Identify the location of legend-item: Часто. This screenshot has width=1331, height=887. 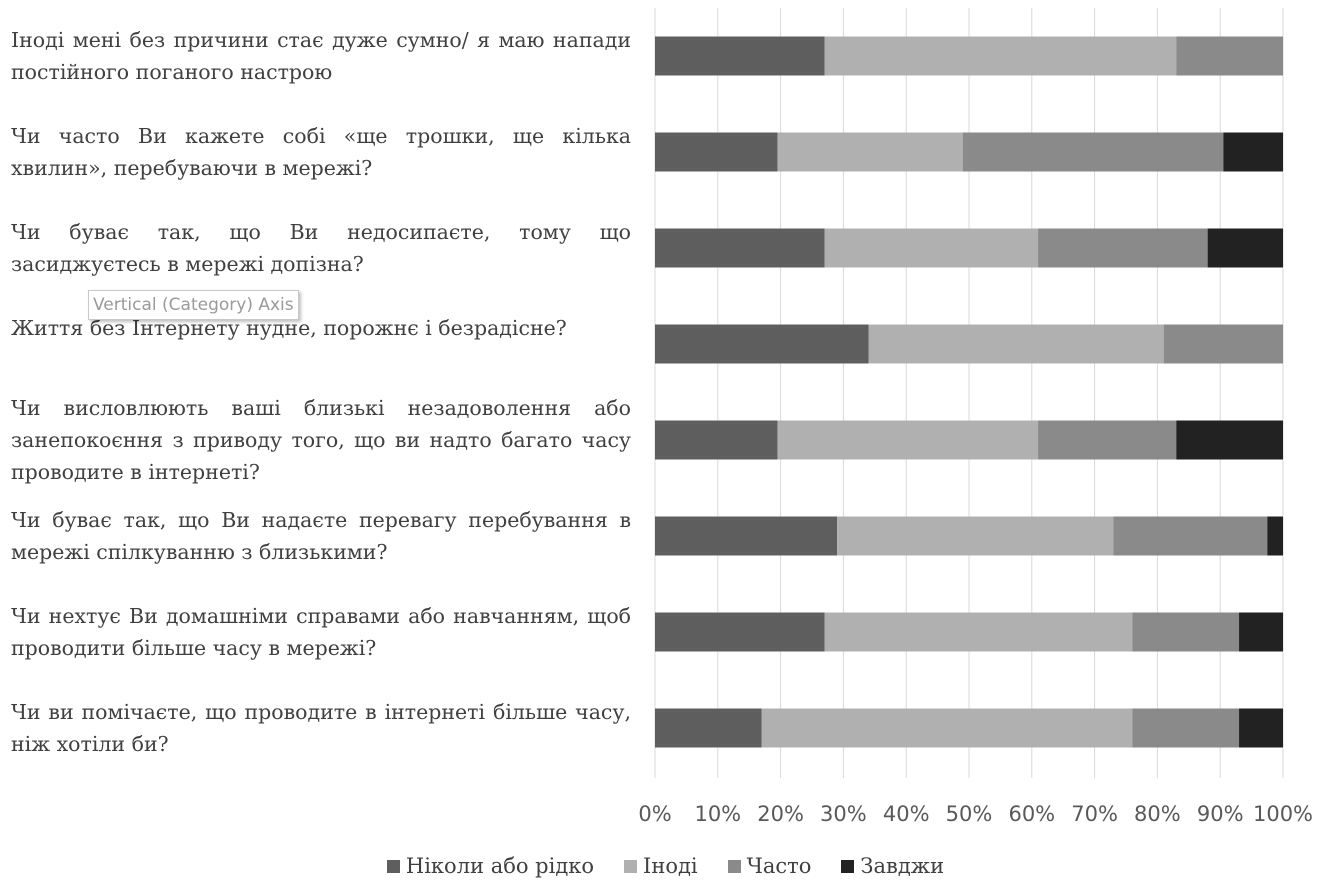
(769, 866).